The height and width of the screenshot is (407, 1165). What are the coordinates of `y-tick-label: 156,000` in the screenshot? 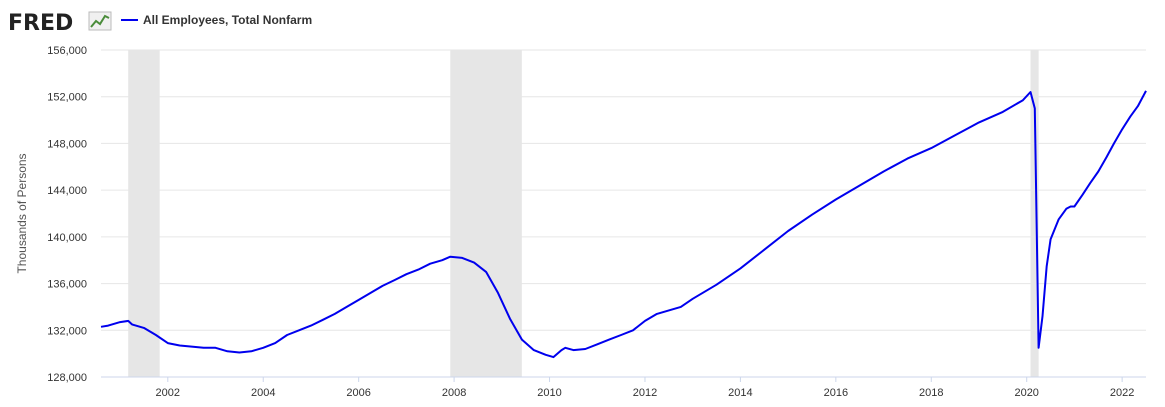 It's located at (67, 51).